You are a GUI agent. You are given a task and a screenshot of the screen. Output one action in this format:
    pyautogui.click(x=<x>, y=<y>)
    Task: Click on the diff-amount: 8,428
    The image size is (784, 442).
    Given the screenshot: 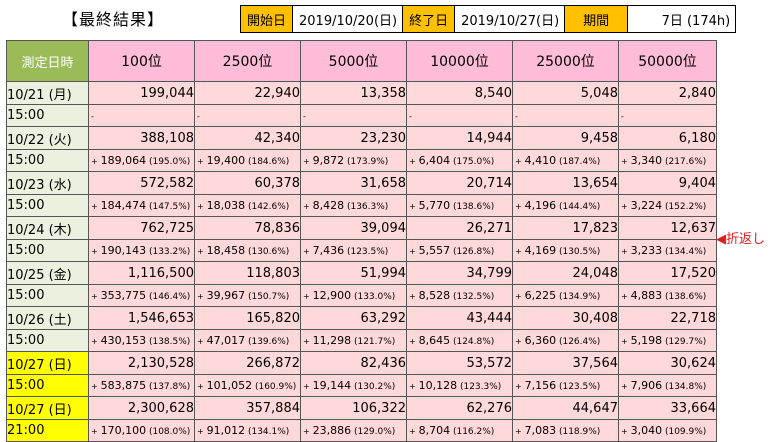 What is the action you would take?
    pyautogui.click(x=328, y=205)
    